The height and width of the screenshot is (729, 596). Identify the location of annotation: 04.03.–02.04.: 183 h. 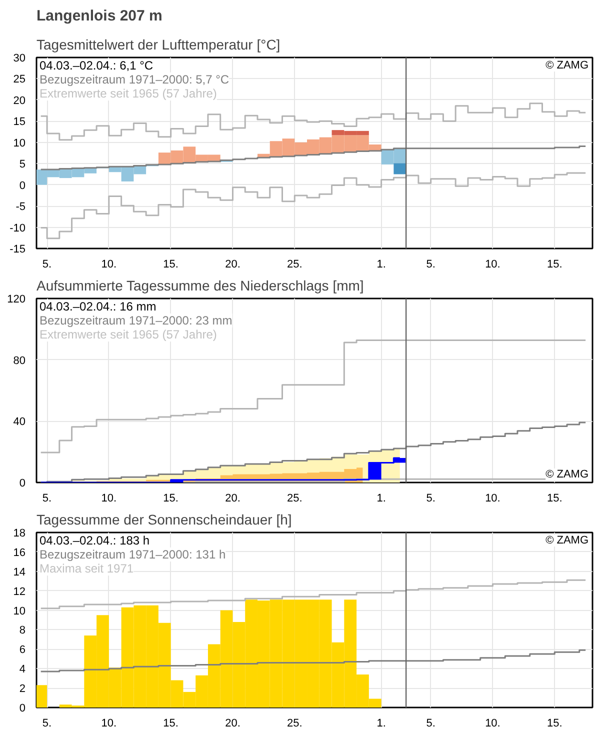
(95, 541).